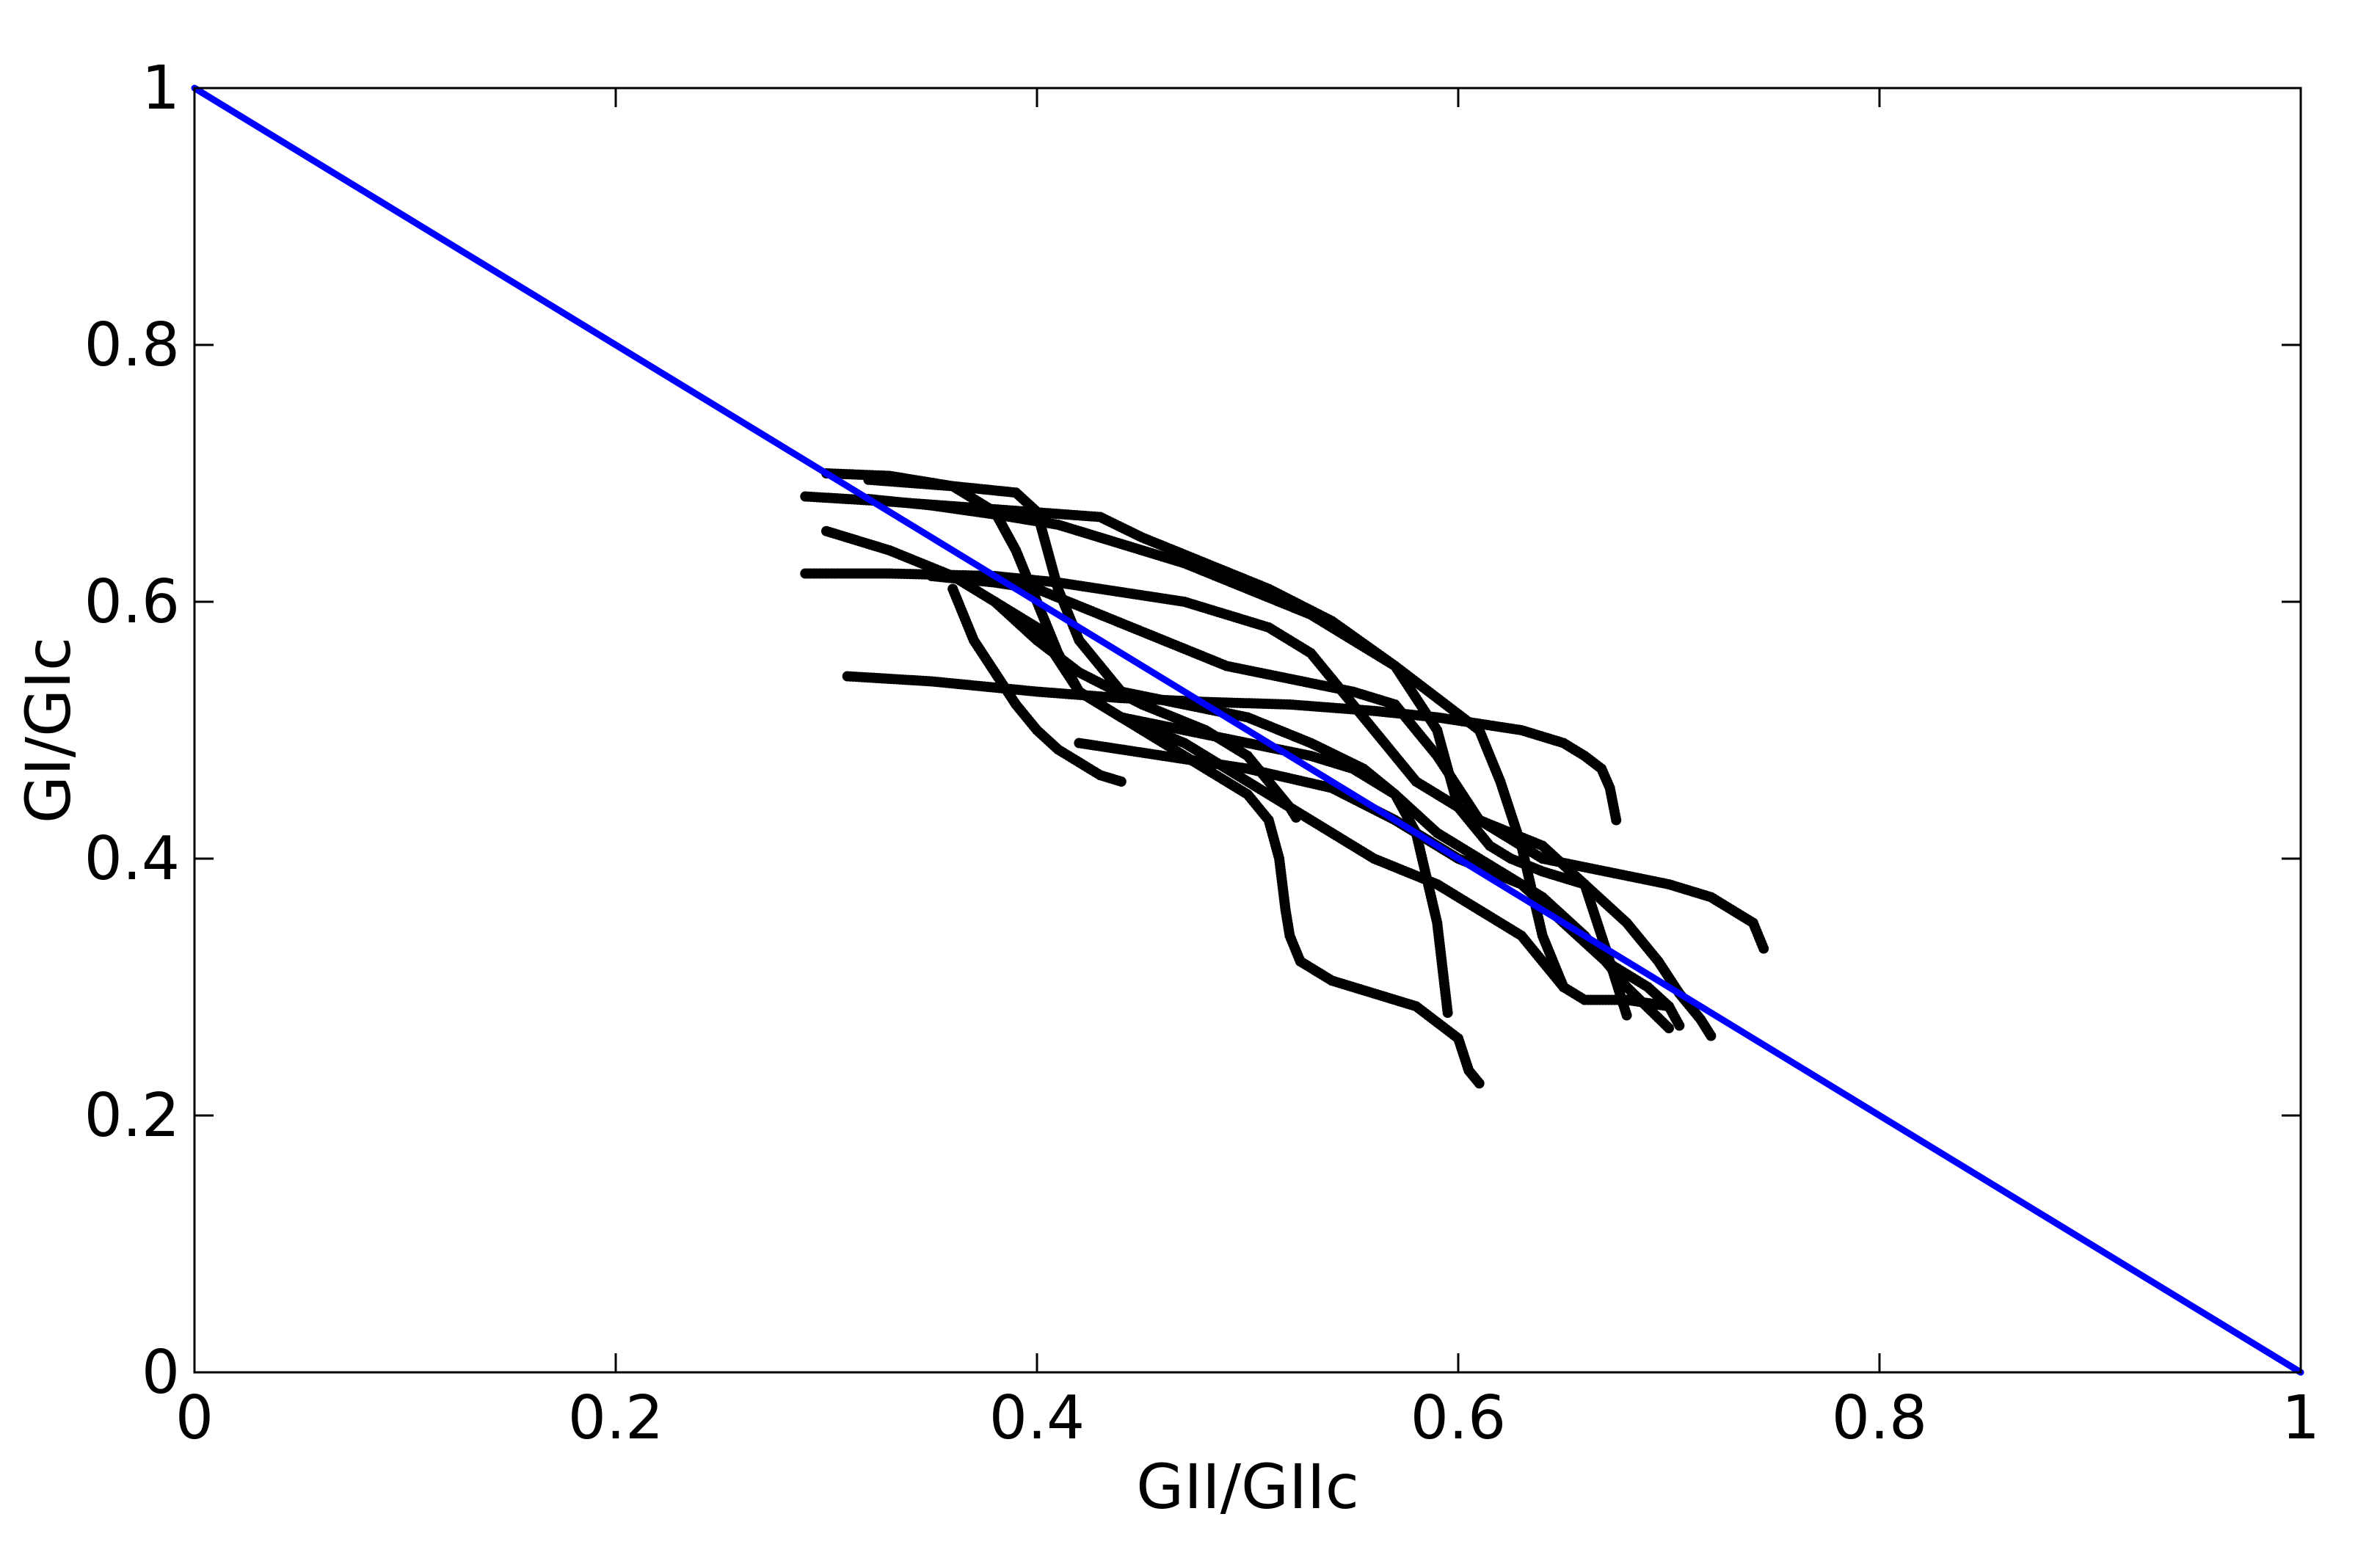  Describe the element at coordinates (132, 859) in the screenshot. I see `y-tick-label: 0.4` at that location.